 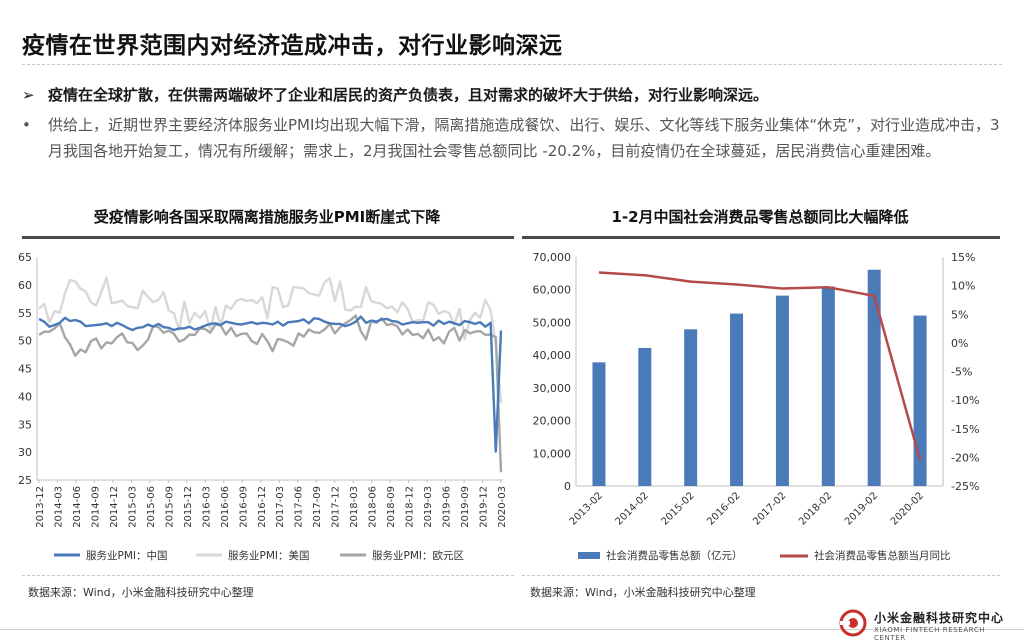 I want to click on left-y-tick-label: 30, so click(x=25, y=452).